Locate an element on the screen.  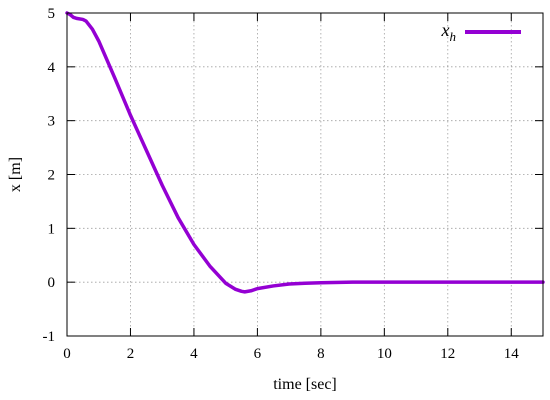
x-axis-label: time [sec] is located at coordinates (305, 384).